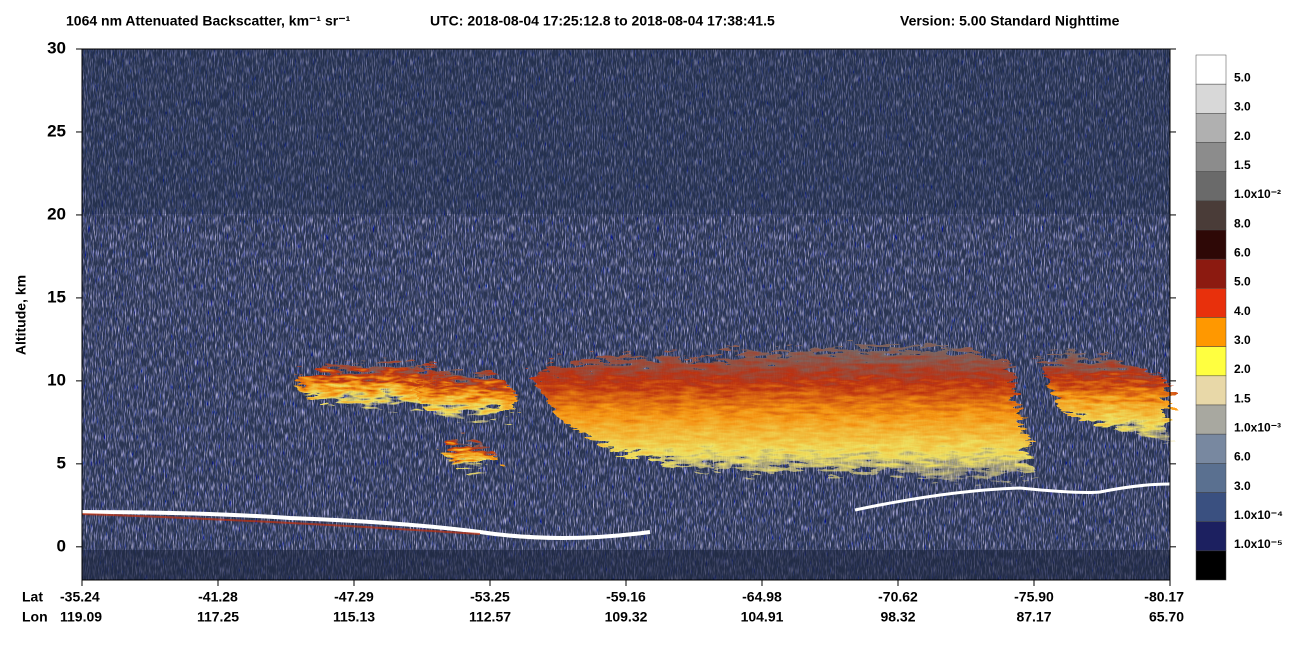 Image resolution: width=1300 pixels, height=667 pixels. Describe the element at coordinates (21, 315) in the screenshot. I see `y-axis-label: Altitude, km` at that location.